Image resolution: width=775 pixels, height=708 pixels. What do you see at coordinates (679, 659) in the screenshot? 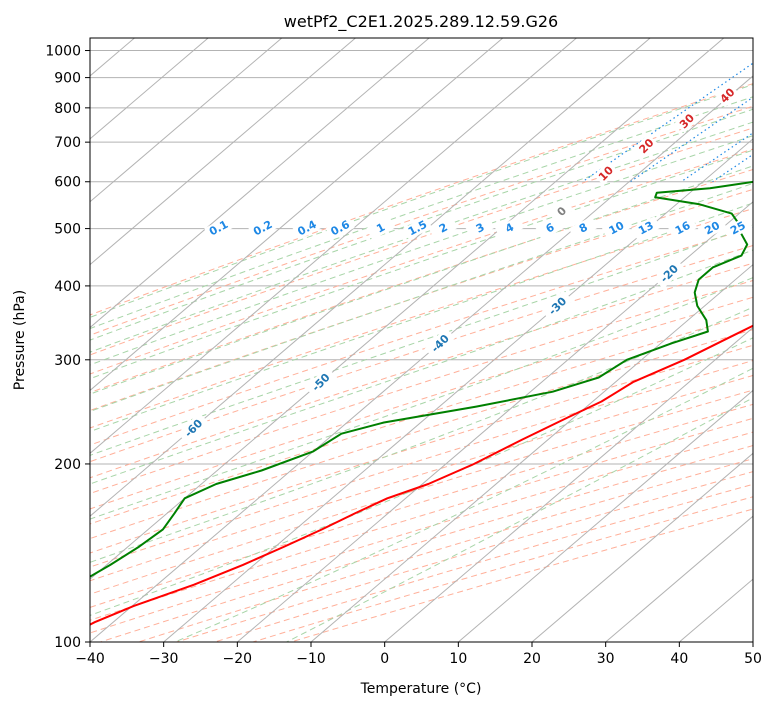
I see `x-tick-label: 40` at bounding box center [679, 659].